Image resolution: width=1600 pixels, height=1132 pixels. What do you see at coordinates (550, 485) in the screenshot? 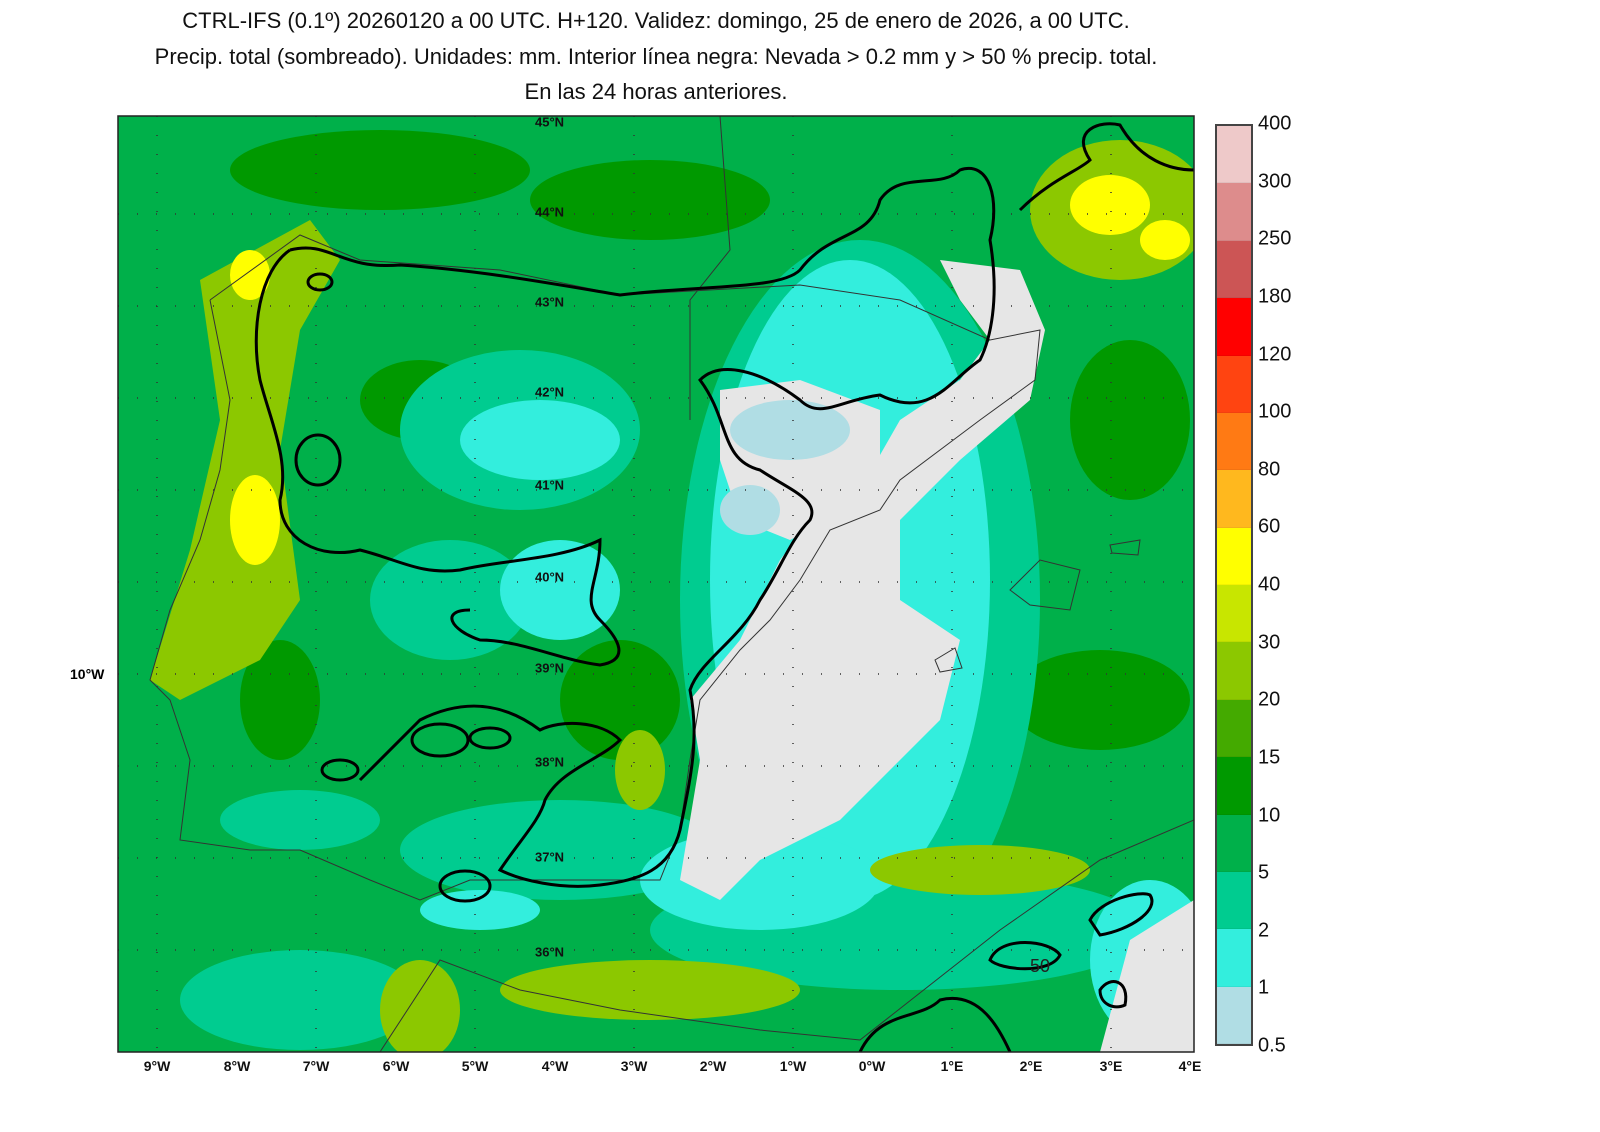
I see `lat-label: 41°N` at bounding box center [550, 485].